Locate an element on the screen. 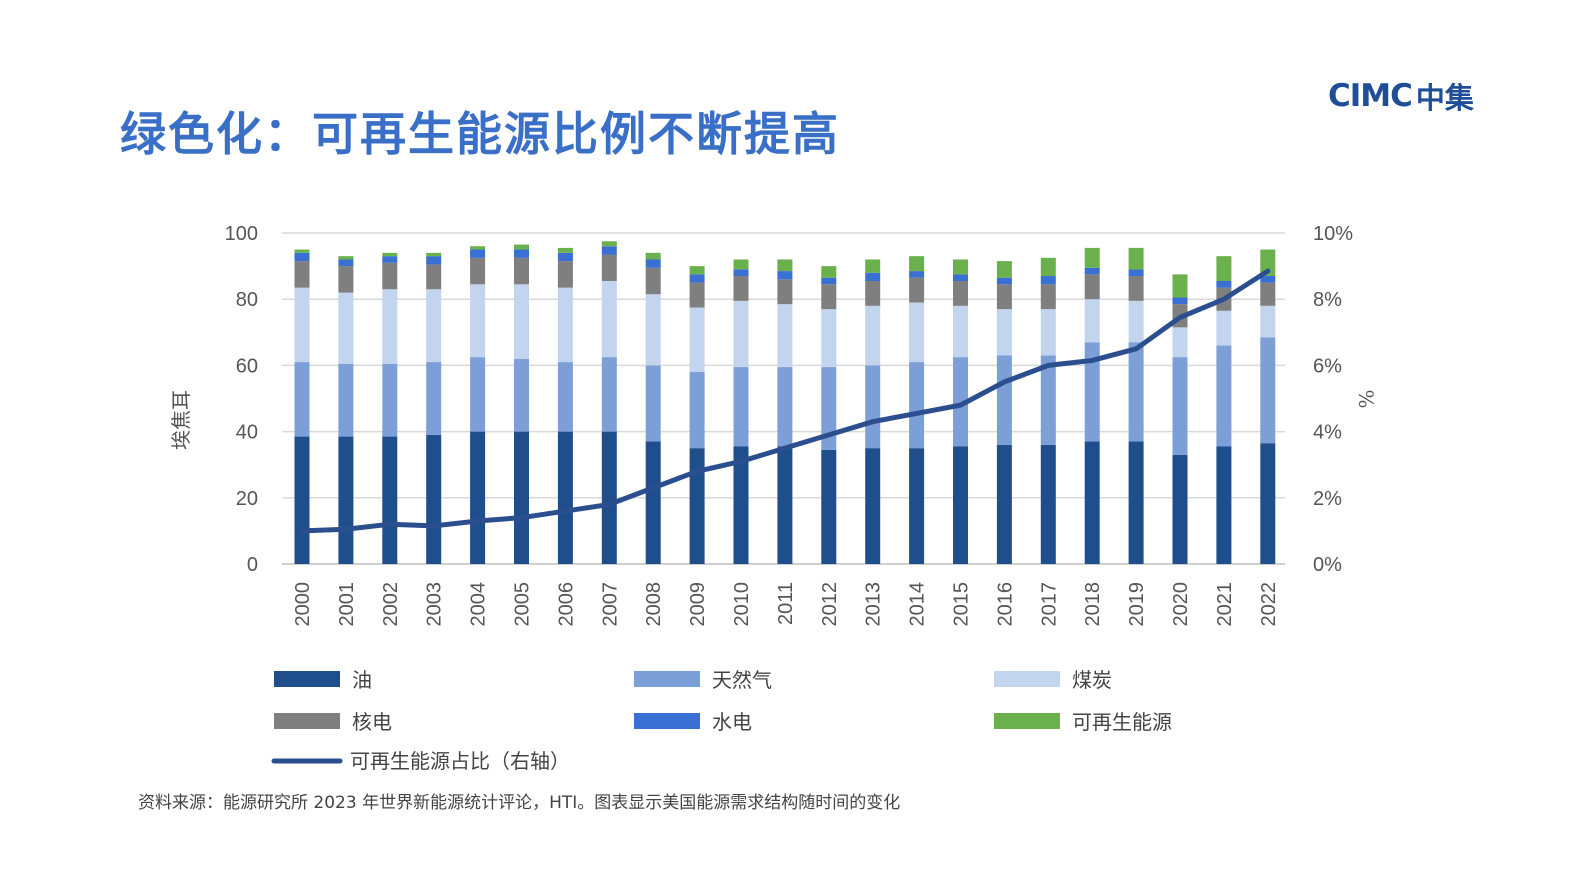 The width and height of the screenshot is (1587, 892). y2-tick-label: 2% is located at coordinates (1327, 499).